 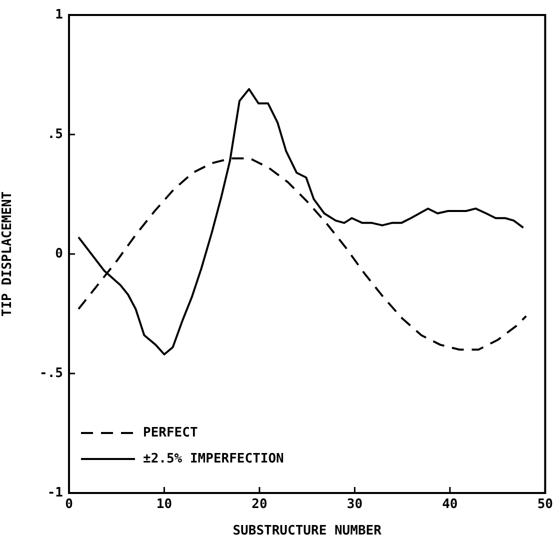 What do you see at coordinates (450, 504) in the screenshot?
I see `x-tick-label: 40` at bounding box center [450, 504].